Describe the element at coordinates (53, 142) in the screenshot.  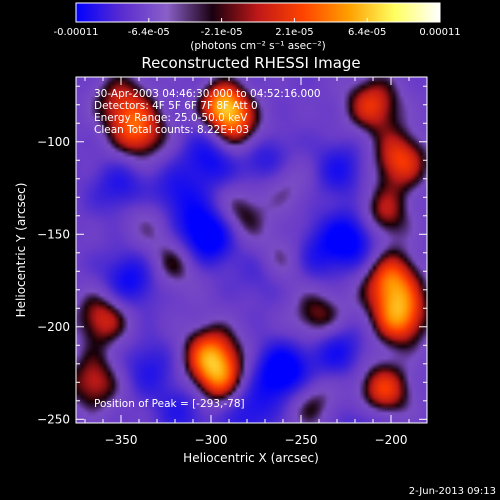
I see `y-tick-label: −100` at that location.